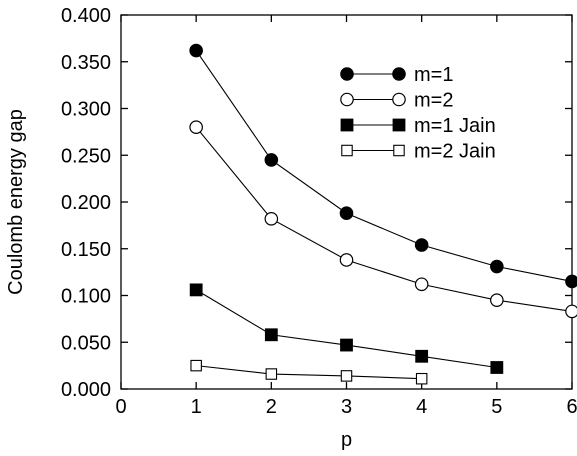  Describe the element at coordinates (271, 407) in the screenshot. I see `x-tick-label: 2` at that location.